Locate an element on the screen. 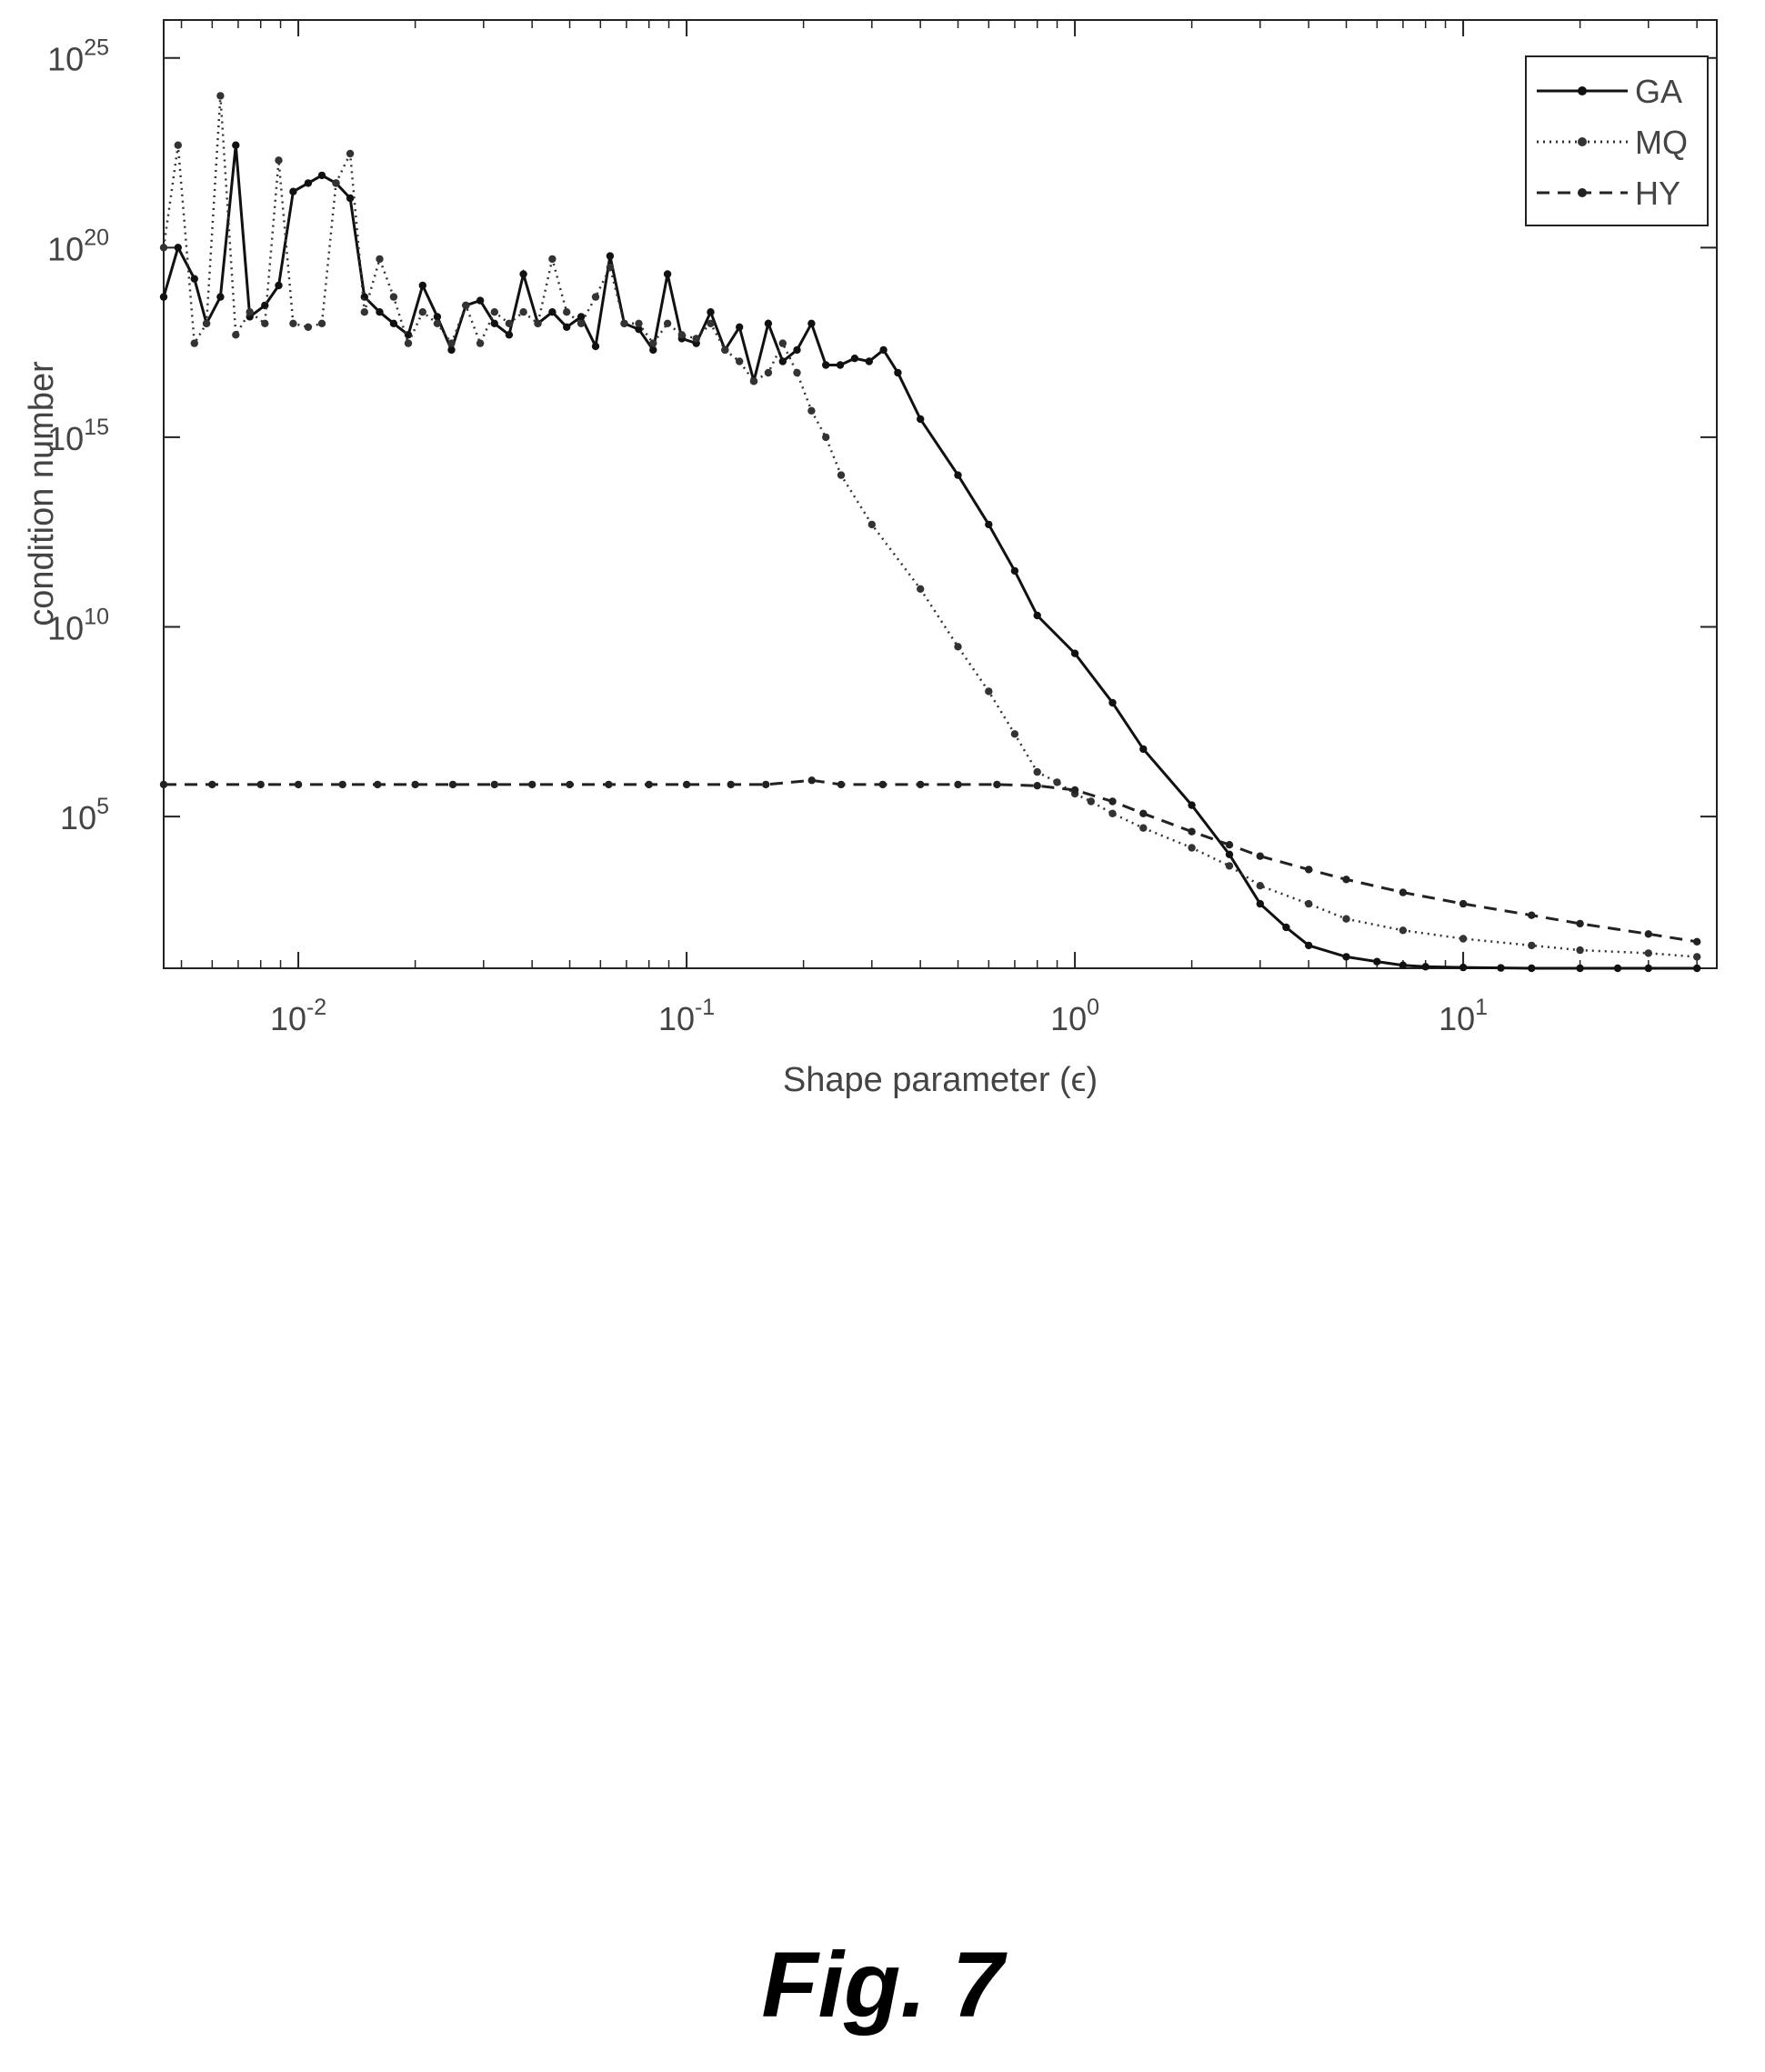  legend: GA MQ HY is located at coordinates (1617, 140).